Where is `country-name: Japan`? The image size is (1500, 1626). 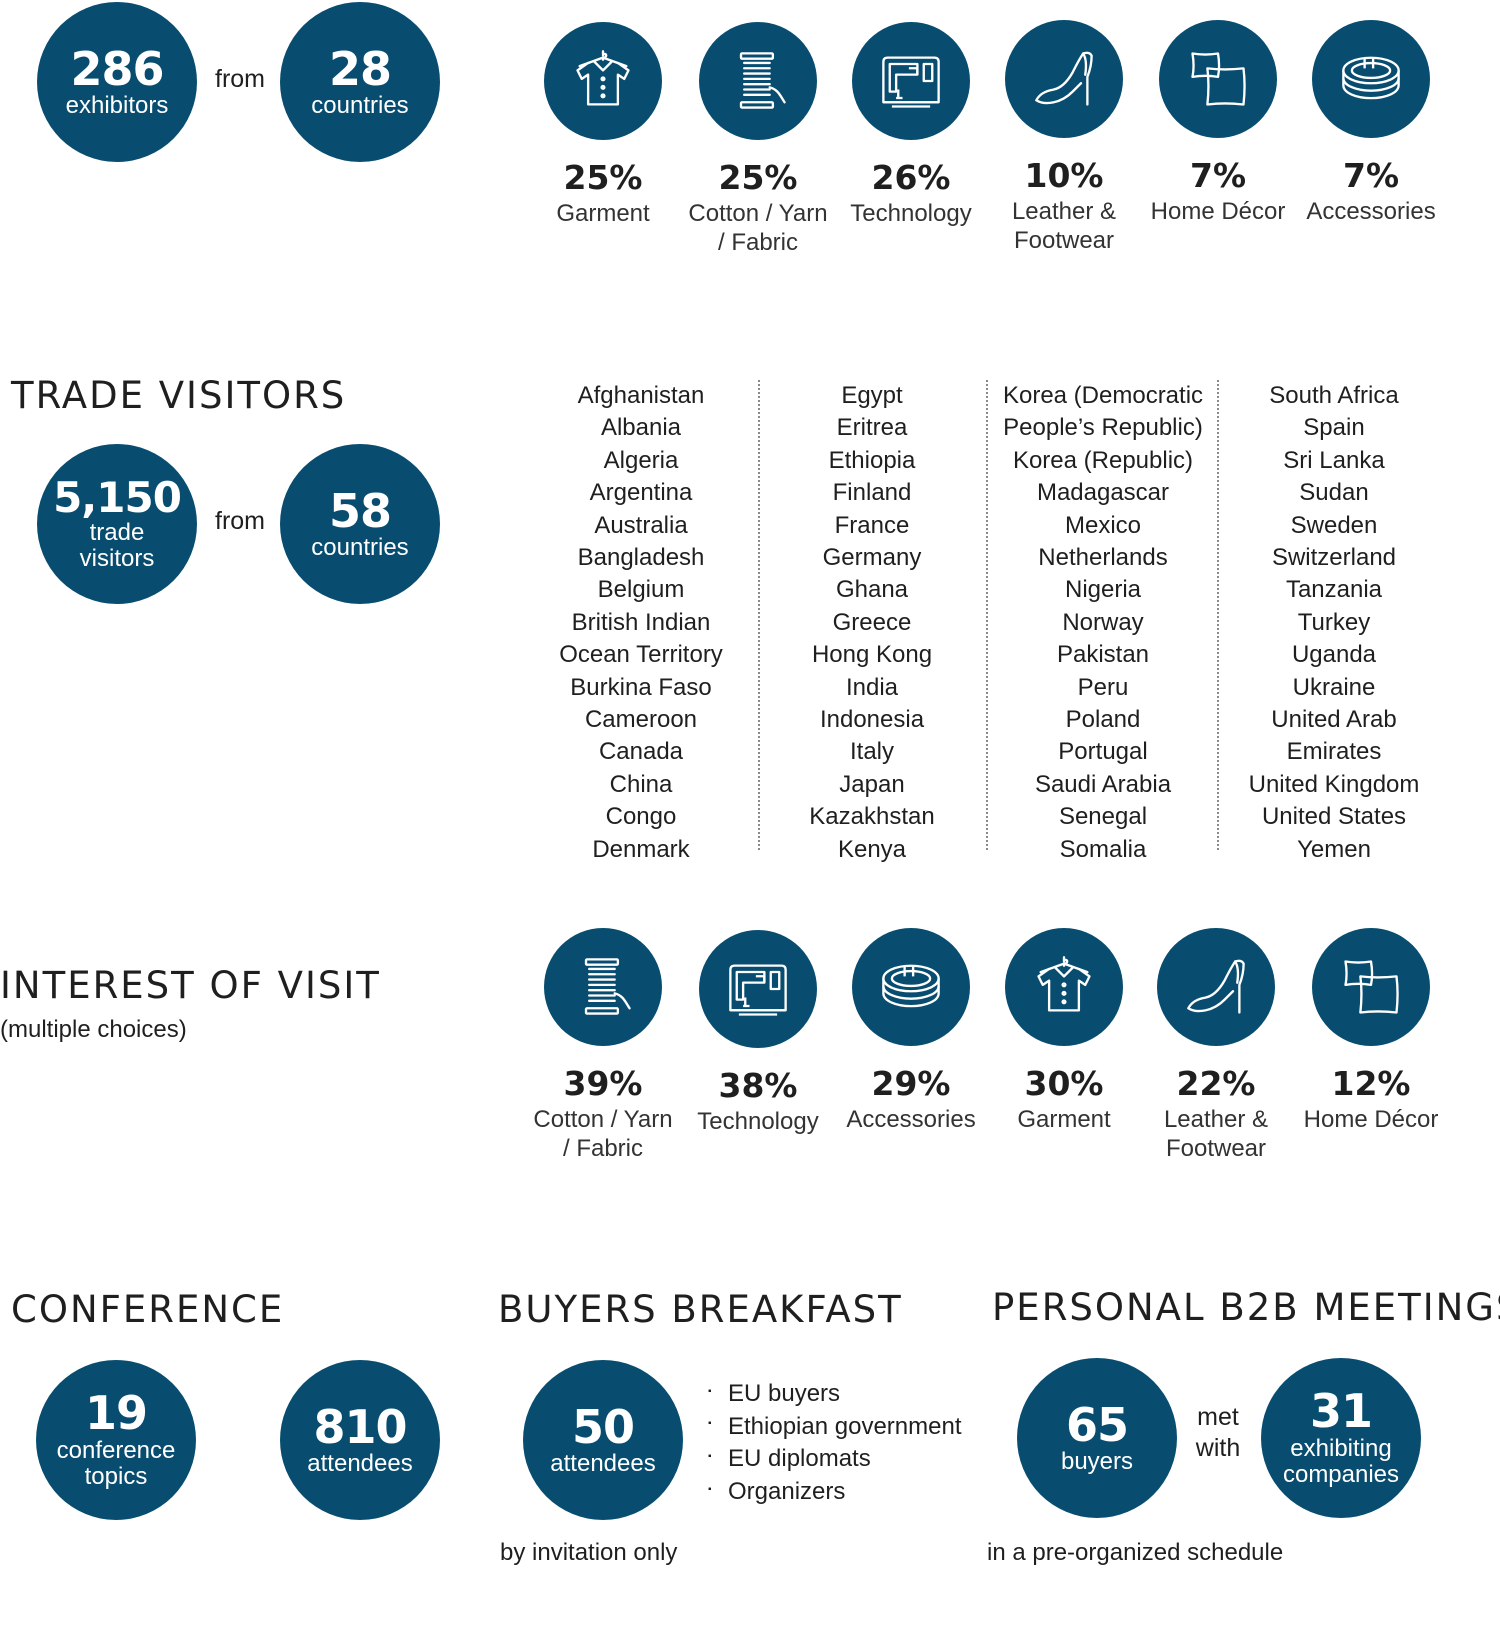 country-name: Japan is located at coordinates (872, 784).